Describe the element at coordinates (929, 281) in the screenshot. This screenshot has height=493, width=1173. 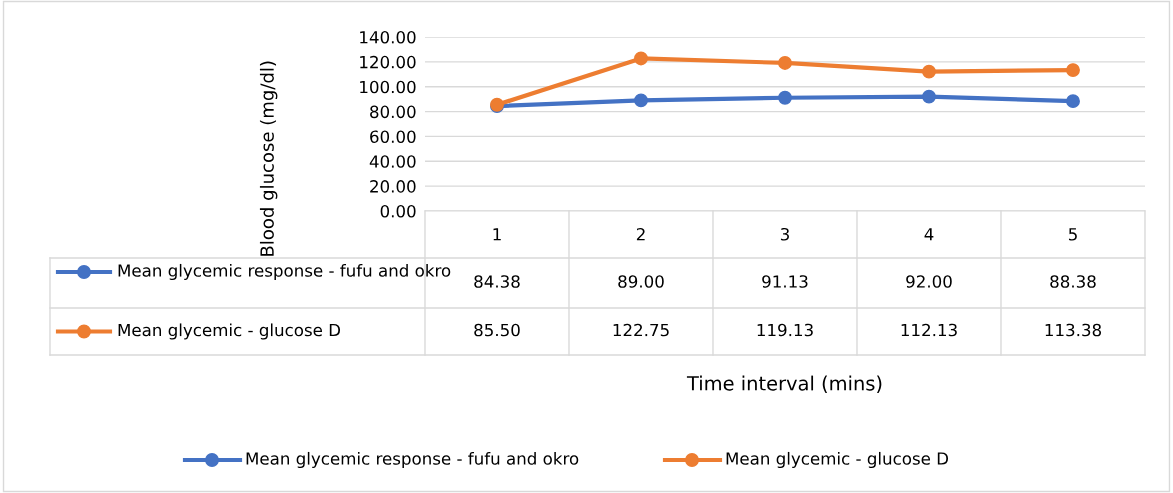
I see `data-label: 92.00` at that location.